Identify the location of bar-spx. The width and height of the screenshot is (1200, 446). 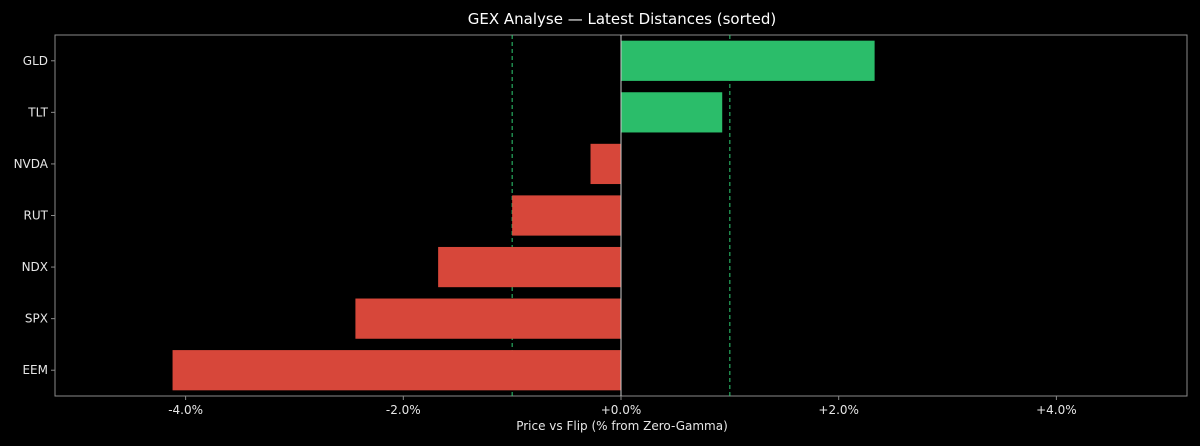
(488, 318).